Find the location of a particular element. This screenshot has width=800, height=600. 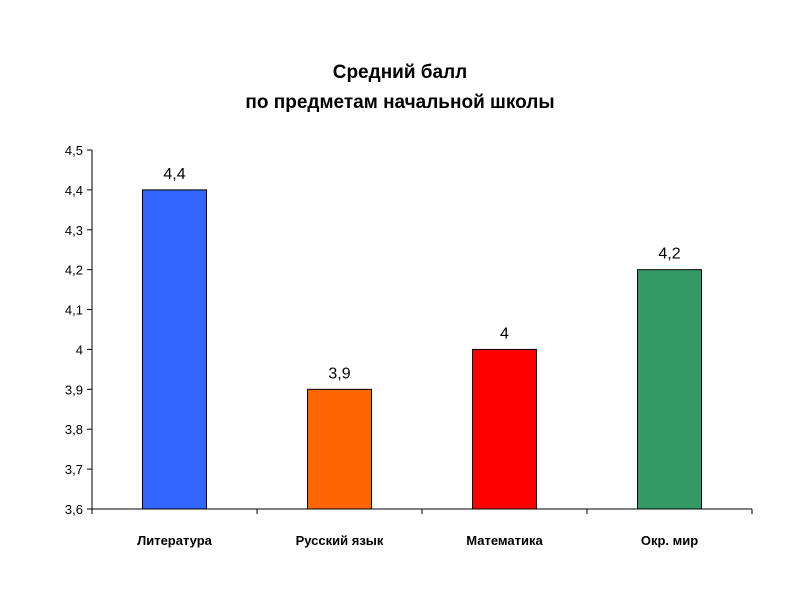

chart-title-line-1: Средний балл is located at coordinates (400, 72).